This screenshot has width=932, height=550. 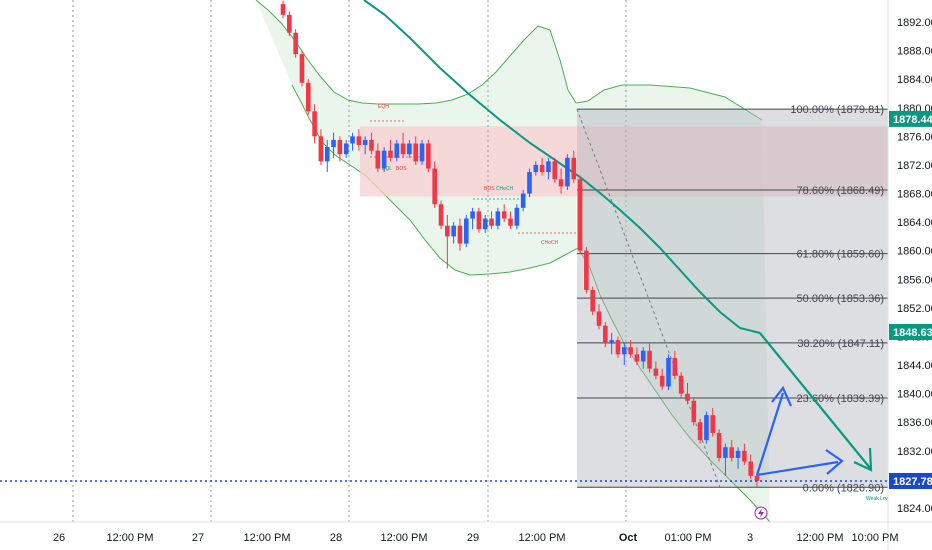 I want to click on x-axis-panel, so click(x=444, y=536).